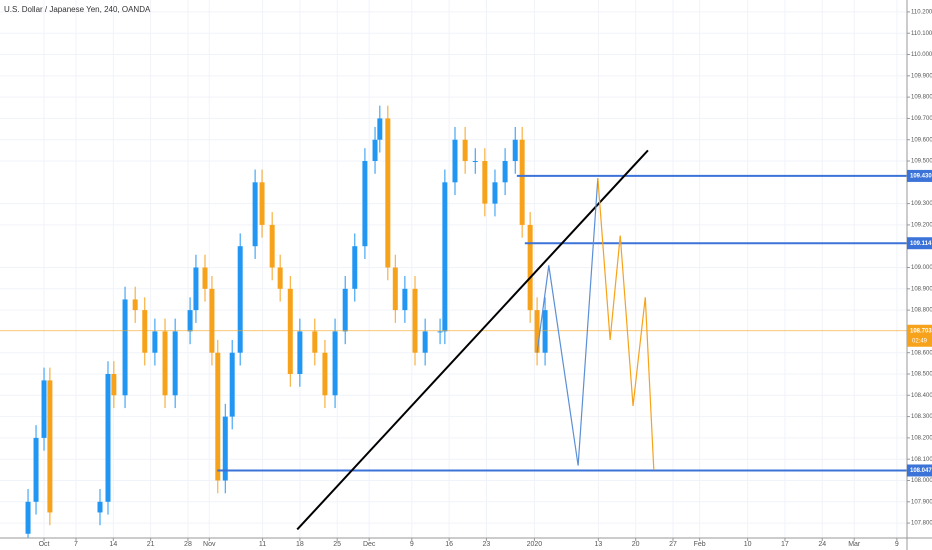  Describe the element at coordinates (77, 9) in the screenshot. I see `chart-title: U.S. Dollar / Japanese Yen, 240, OANDA` at that location.